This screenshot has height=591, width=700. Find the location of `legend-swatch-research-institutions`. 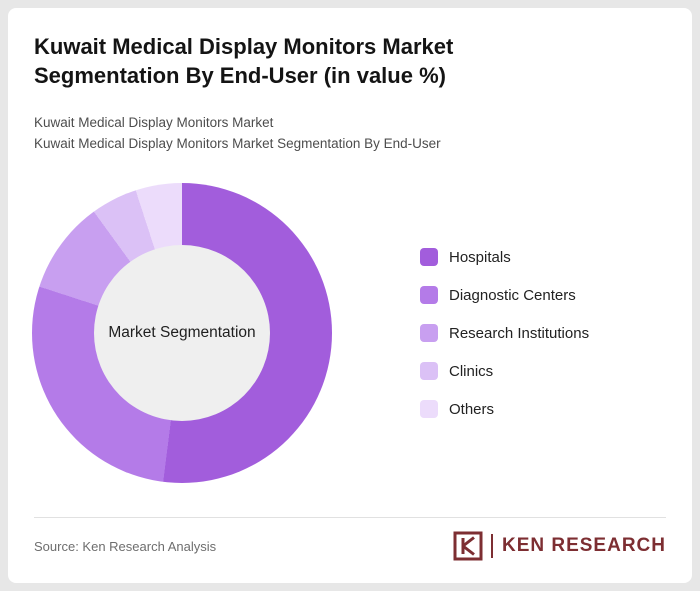

legend-swatch-research-institutions is located at coordinates (429, 333).